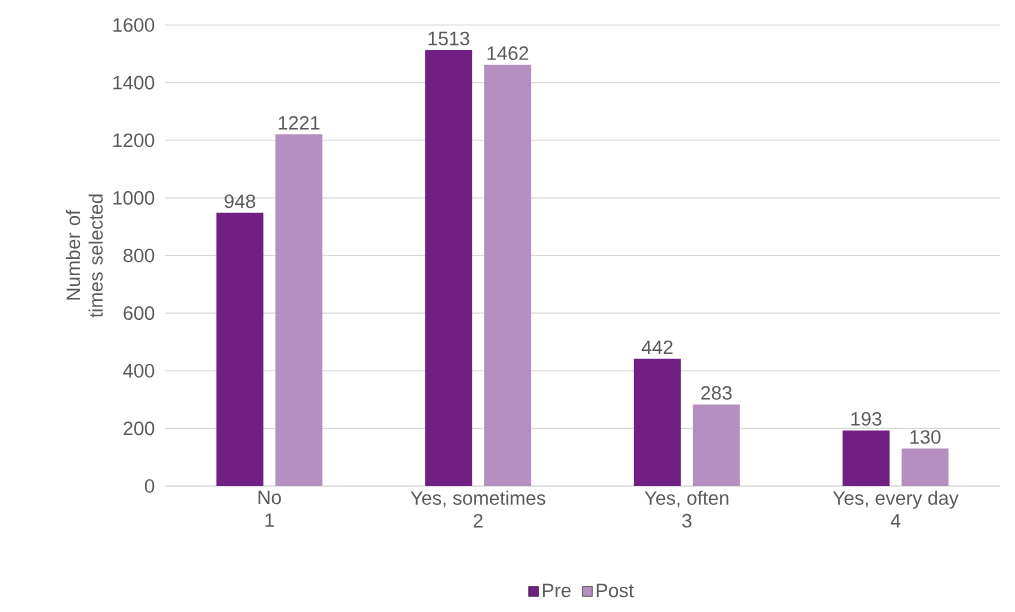 The height and width of the screenshot is (612, 1015). I want to click on x-tick-label: Yes, sometimes 2, so click(478, 509).